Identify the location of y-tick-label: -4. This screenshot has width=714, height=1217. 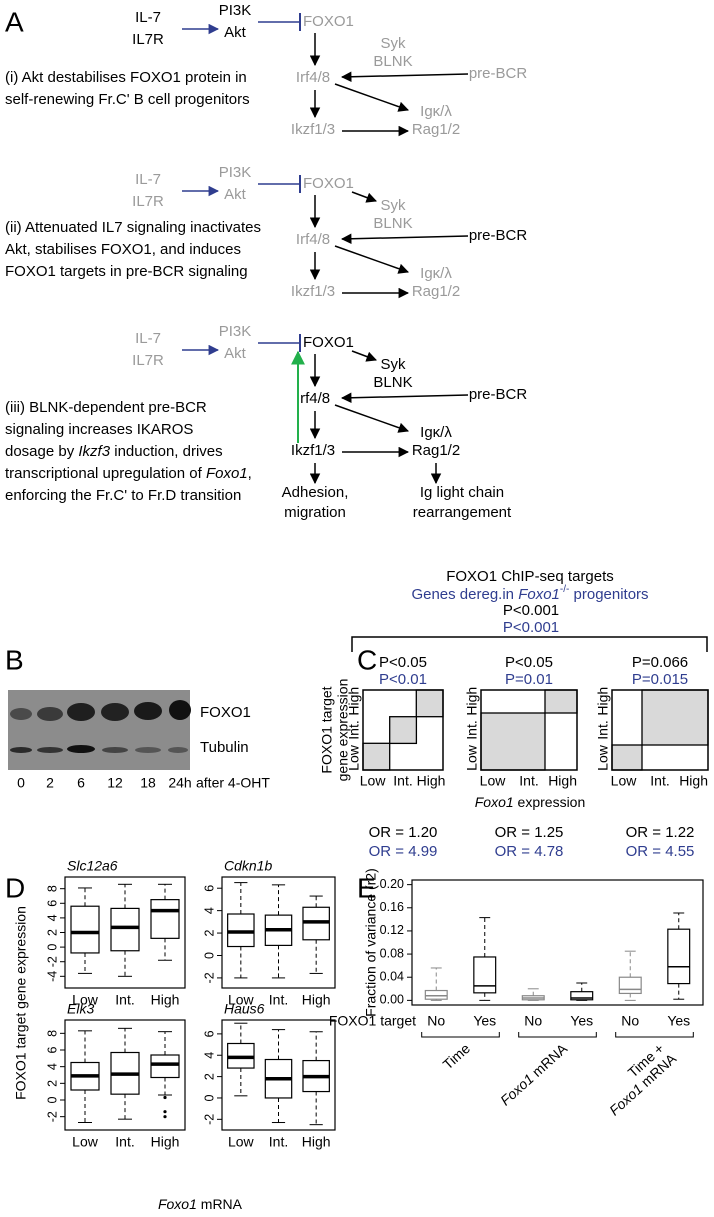
(52, 976).